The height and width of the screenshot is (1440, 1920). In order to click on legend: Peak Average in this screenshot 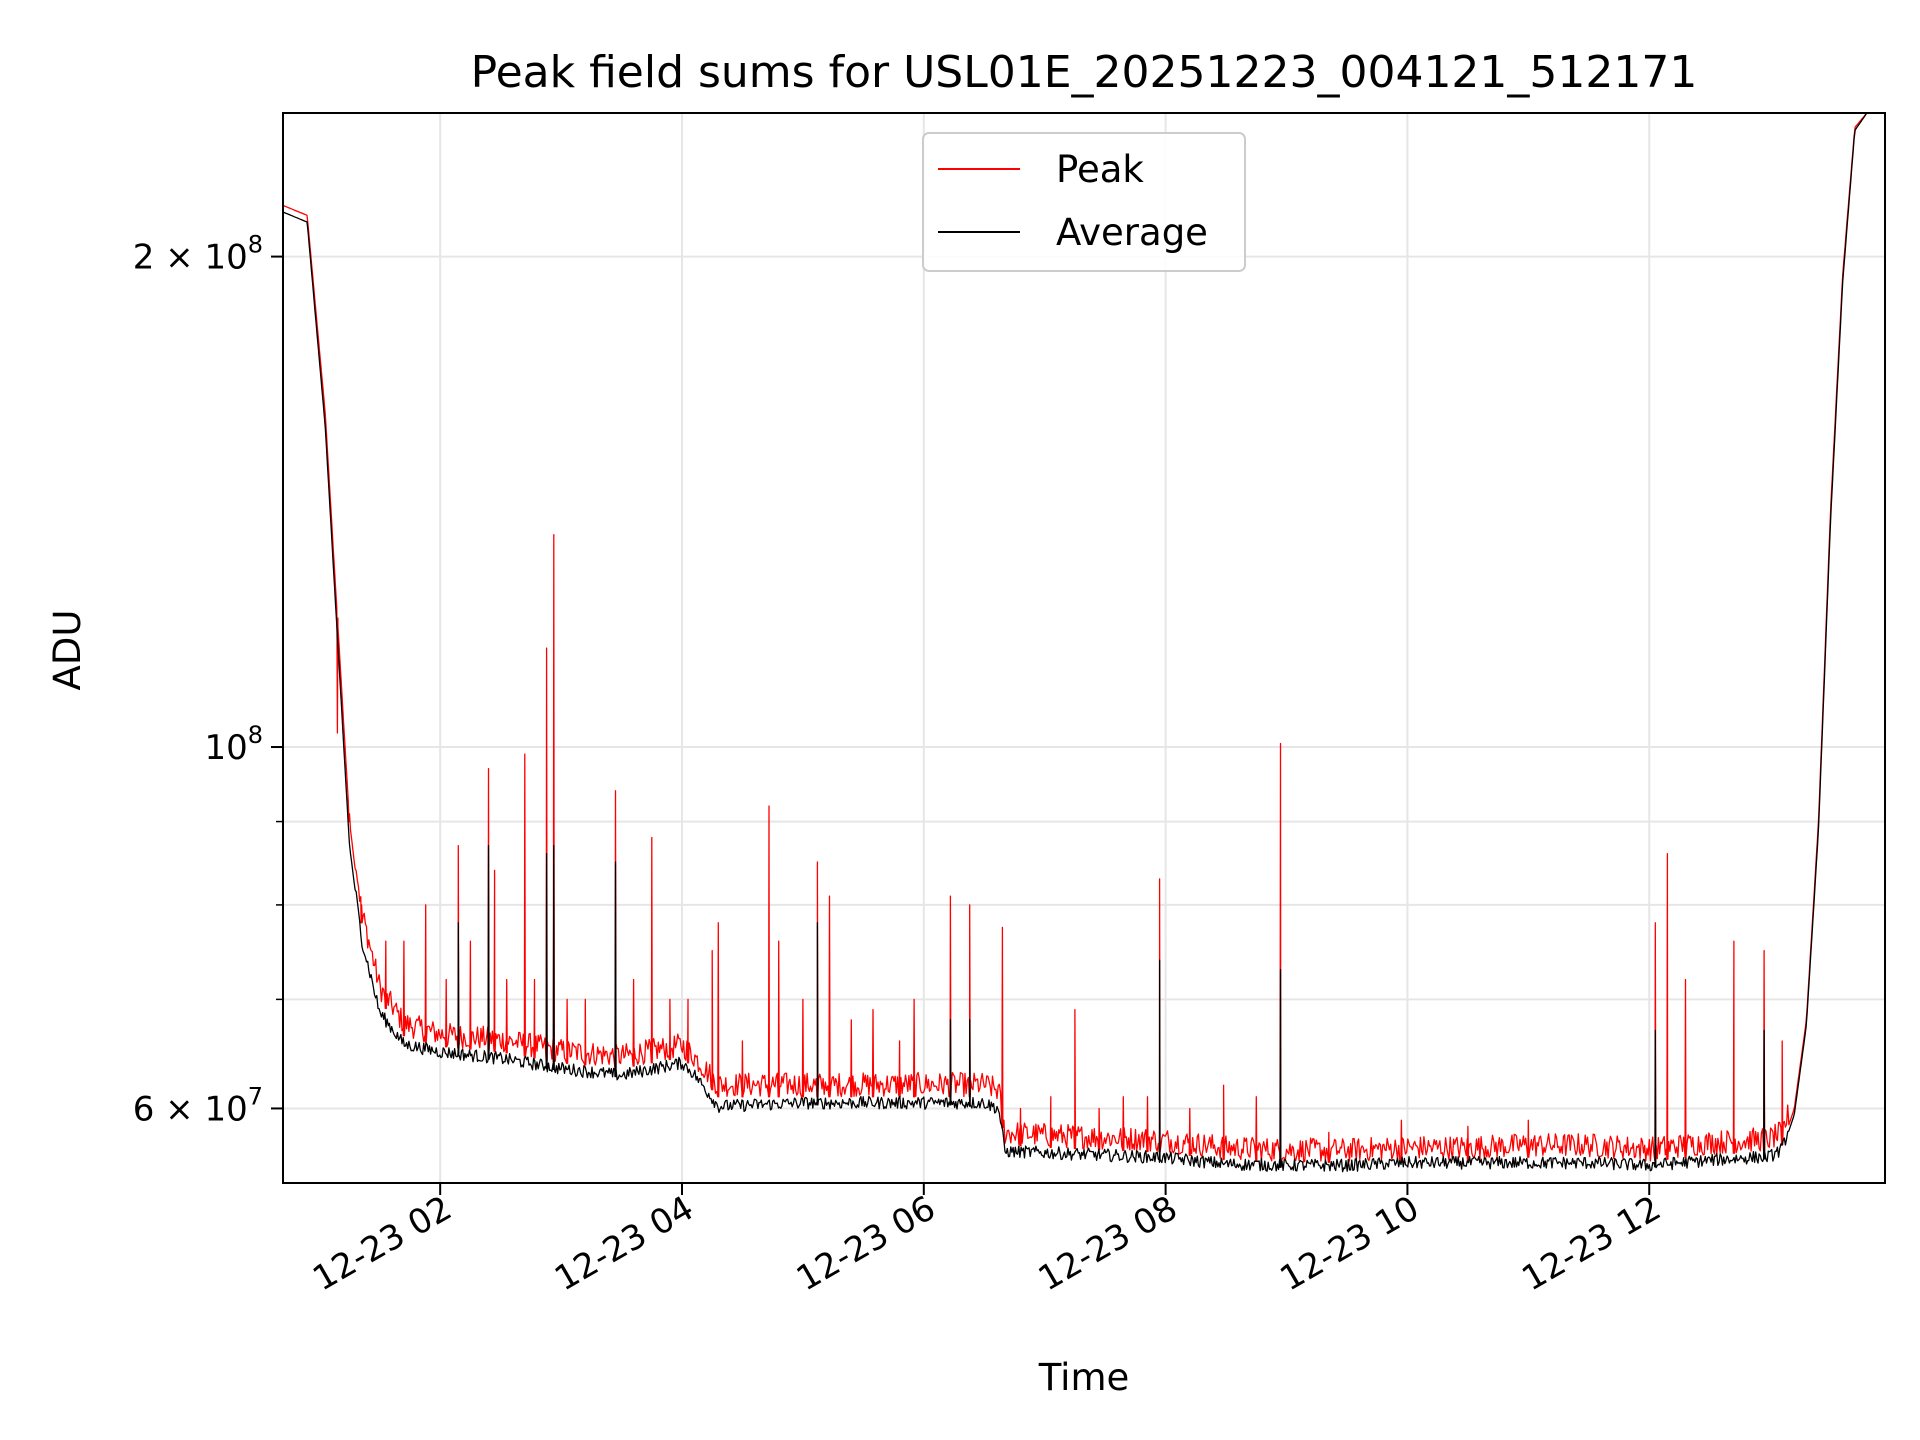, I will do `click(1084, 202)`.